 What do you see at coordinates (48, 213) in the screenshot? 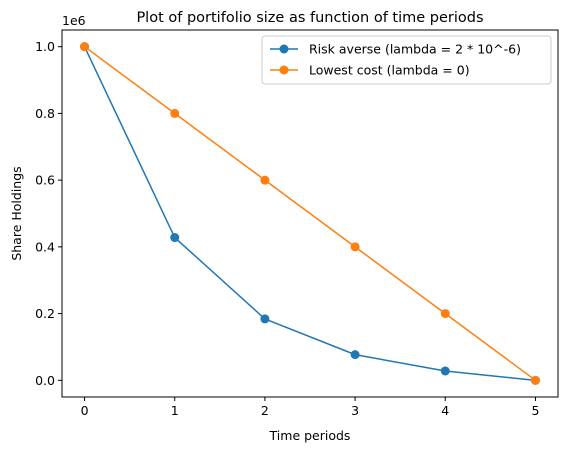
I see `y-axis: 0.0 0.2 0.4 0.6 0.8 1.0` at bounding box center [48, 213].